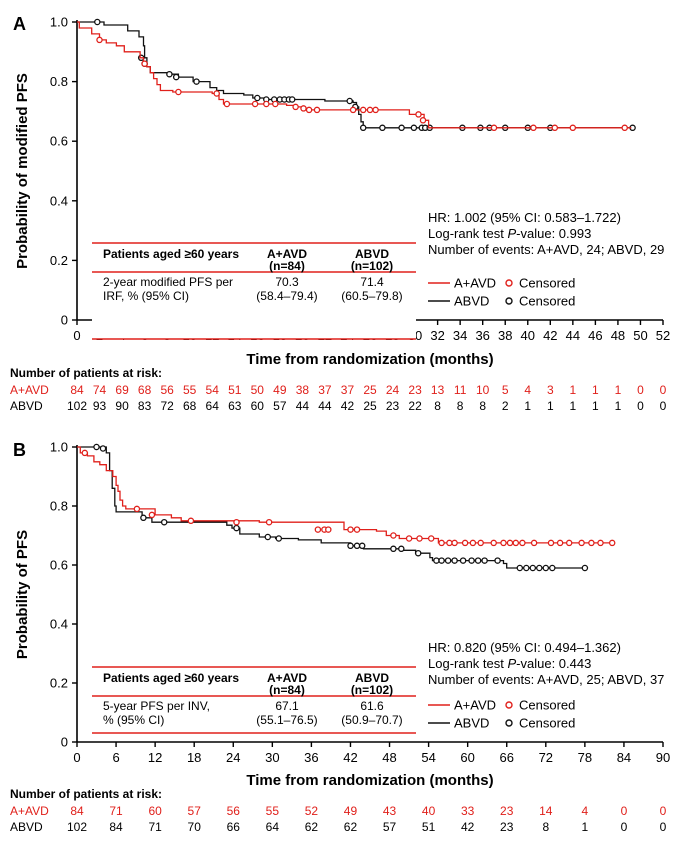  I want to click on risk-count-avd: 84, so click(77, 811).